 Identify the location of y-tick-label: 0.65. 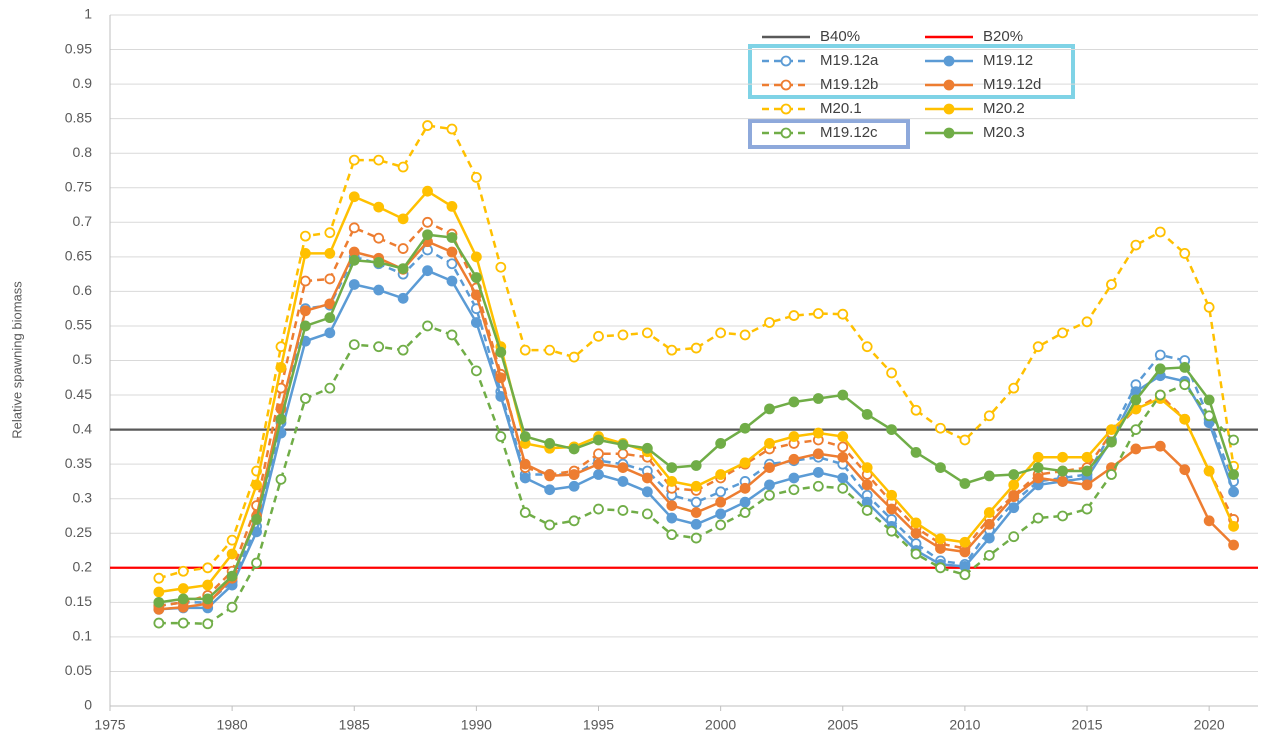
(78, 256).